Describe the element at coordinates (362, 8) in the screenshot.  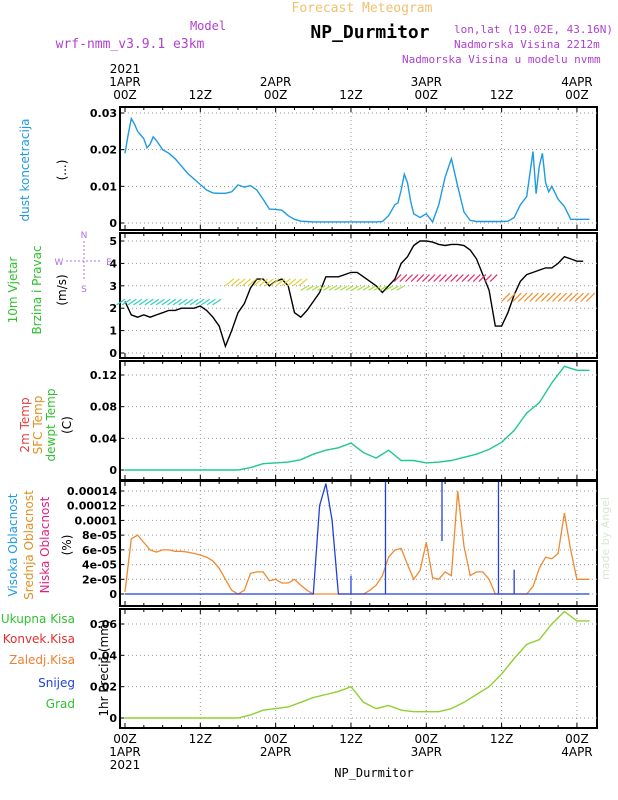
I see `chart-header-title: Forecast Meteogram` at that location.